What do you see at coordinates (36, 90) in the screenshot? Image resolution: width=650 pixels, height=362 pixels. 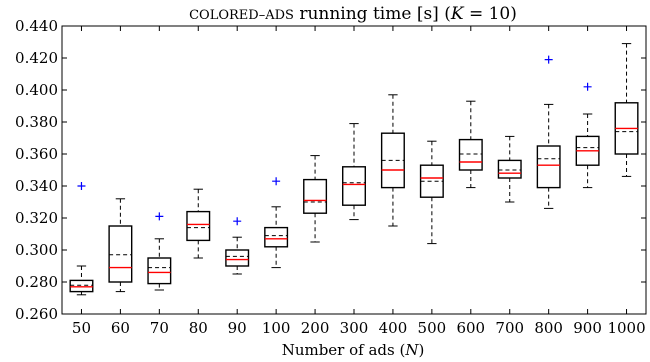 I see `y-tick-label: 0.400` at bounding box center [36, 90].